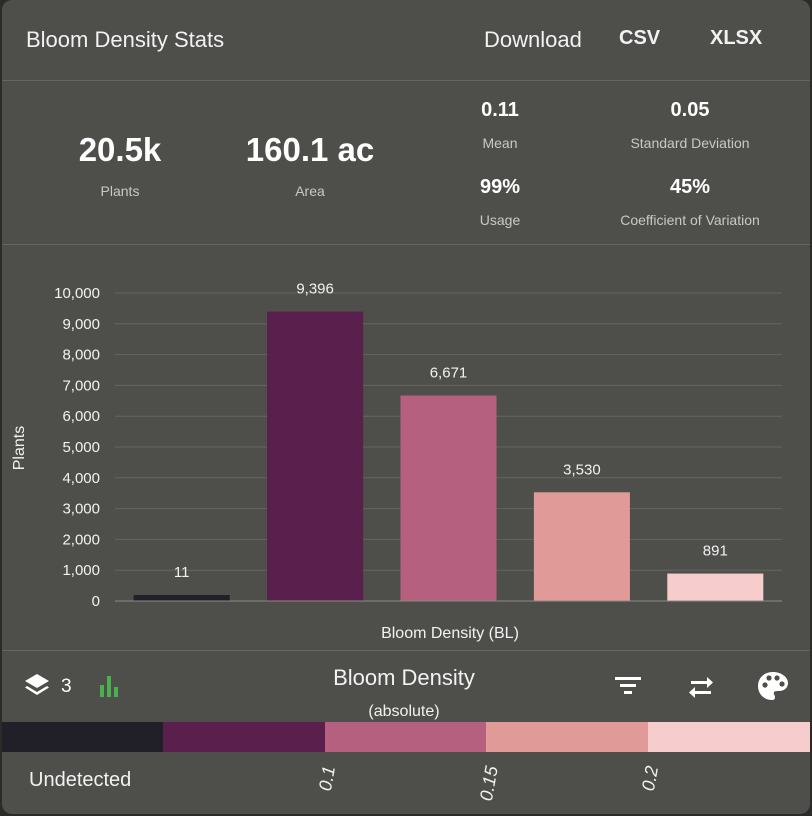 Image resolution: width=812 pixels, height=816 pixels. Describe the element at coordinates (182, 572) in the screenshot. I see `bar-value-label: 11` at that location.